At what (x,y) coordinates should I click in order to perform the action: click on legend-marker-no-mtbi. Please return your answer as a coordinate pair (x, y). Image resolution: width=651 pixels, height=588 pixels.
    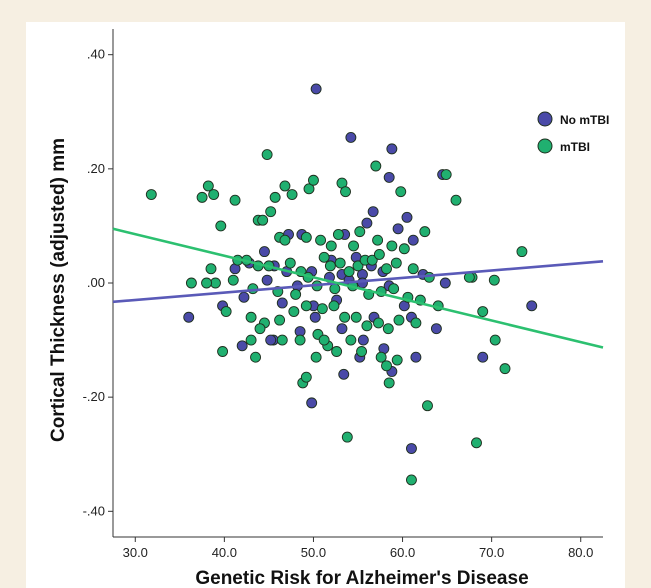
    Looking at the image, I should click on (545, 119).